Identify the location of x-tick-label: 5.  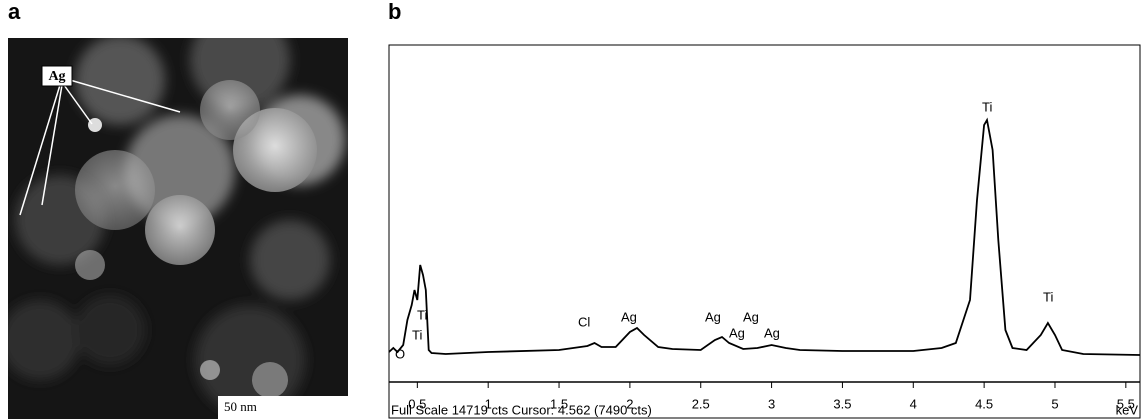
(1054, 403).